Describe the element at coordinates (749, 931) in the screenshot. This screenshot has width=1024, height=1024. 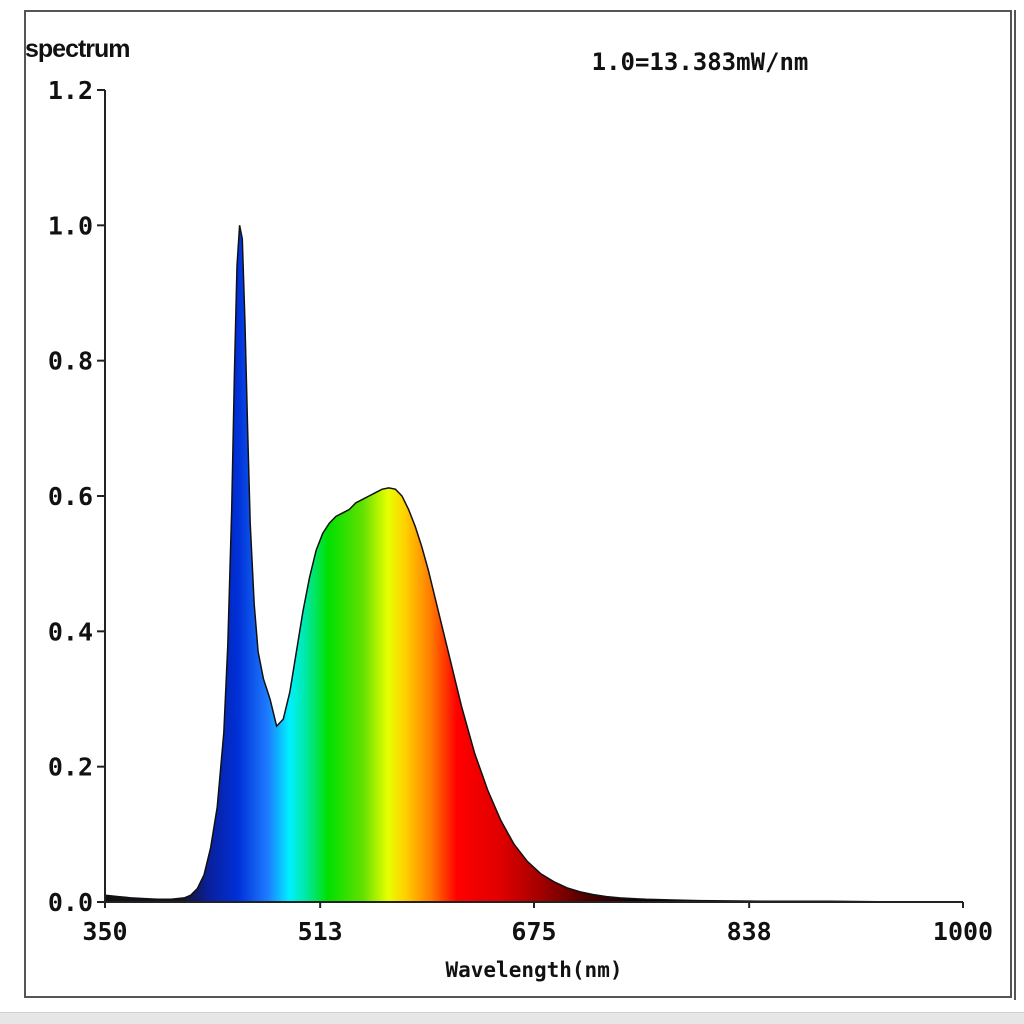
I see `x-tick-label: 838` at that location.